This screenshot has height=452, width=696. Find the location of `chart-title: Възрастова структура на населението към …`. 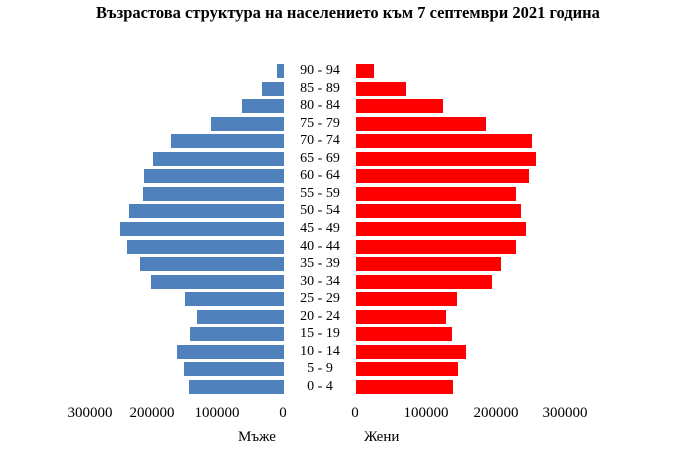

chart-title: Възрастова структура на населението към … is located at coordinates (348, 12).